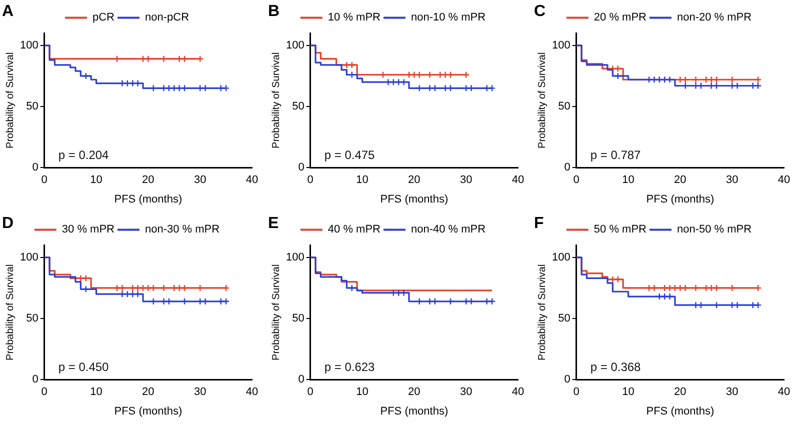  Describe the element at coordinates (354, 18) in the screenshot. I see `legend-label: 10 % mPR` at that location.